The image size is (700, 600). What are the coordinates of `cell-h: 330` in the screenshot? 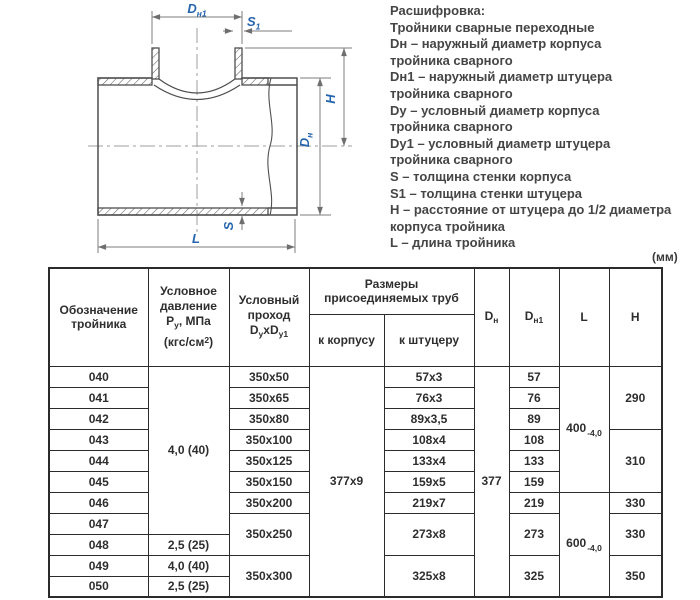 It's located at (635, 502).